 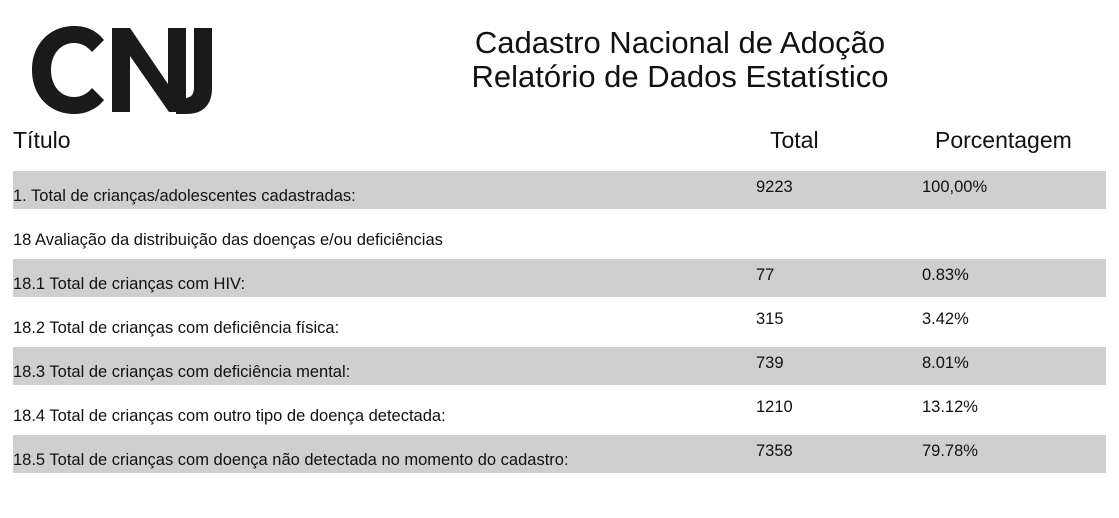 I want to click on table-row: 18.1 Total de crianças com HIV: 77 0.83%, so click(x=559, y=278).